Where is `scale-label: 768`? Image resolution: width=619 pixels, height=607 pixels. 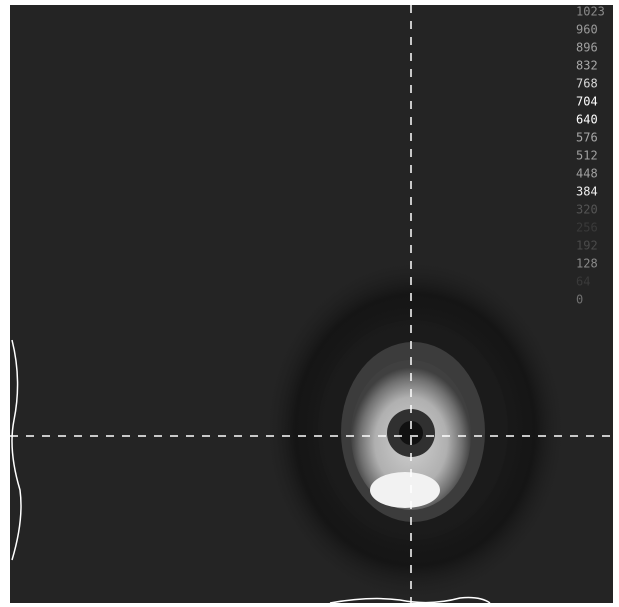
scale-label: 768 is located at coordinates (587, 84).